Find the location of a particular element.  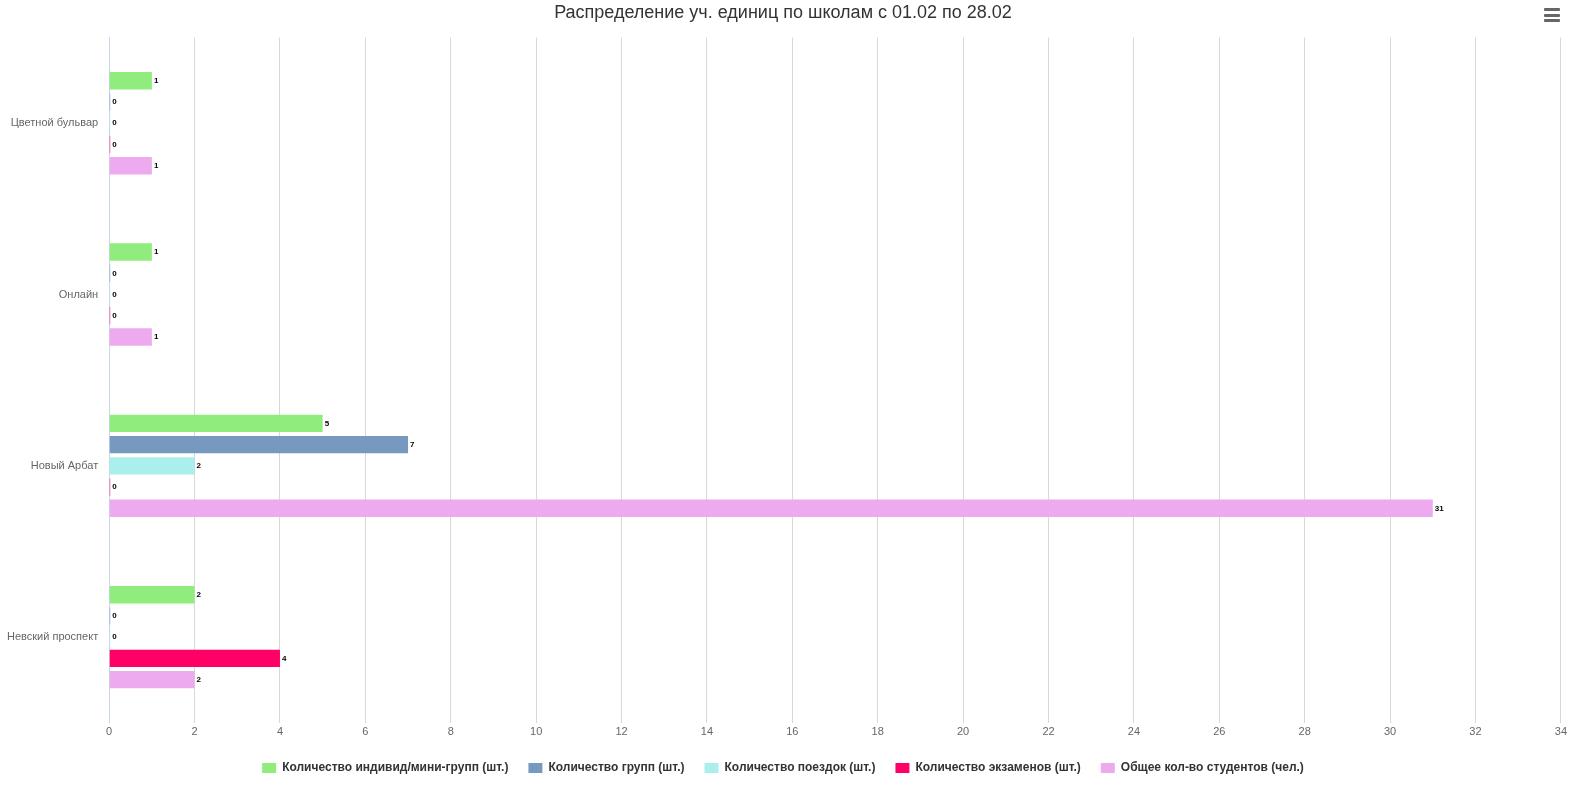

y-tick-label: Цветной бульвар is located at coordinates (54, 122).